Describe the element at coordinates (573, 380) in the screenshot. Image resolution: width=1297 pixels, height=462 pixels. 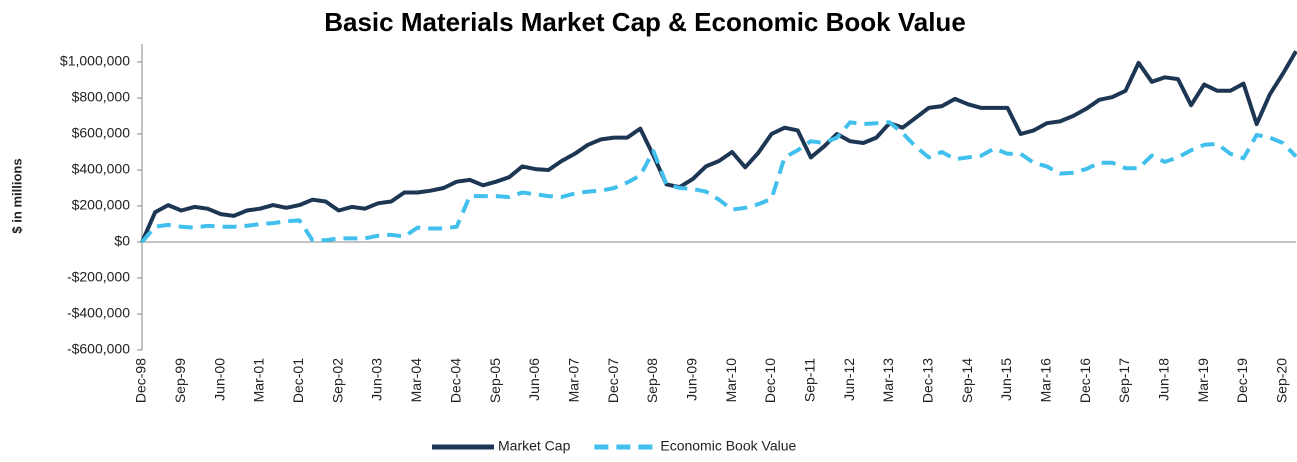
I see `x-tick-label: Mar-07` at that location.